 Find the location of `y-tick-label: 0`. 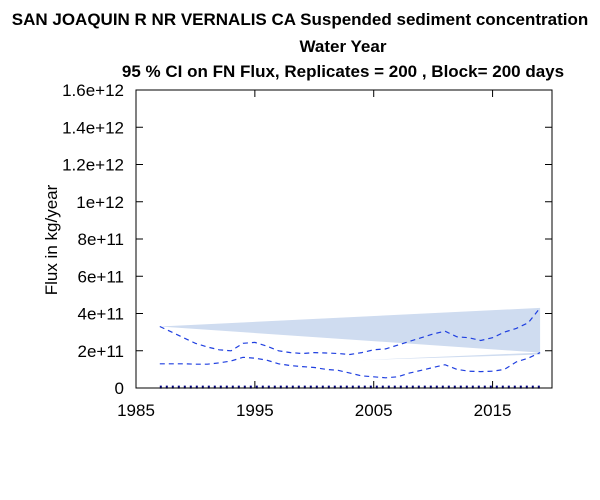

y-tick-label: 0 is located at coordinates (119, 388).